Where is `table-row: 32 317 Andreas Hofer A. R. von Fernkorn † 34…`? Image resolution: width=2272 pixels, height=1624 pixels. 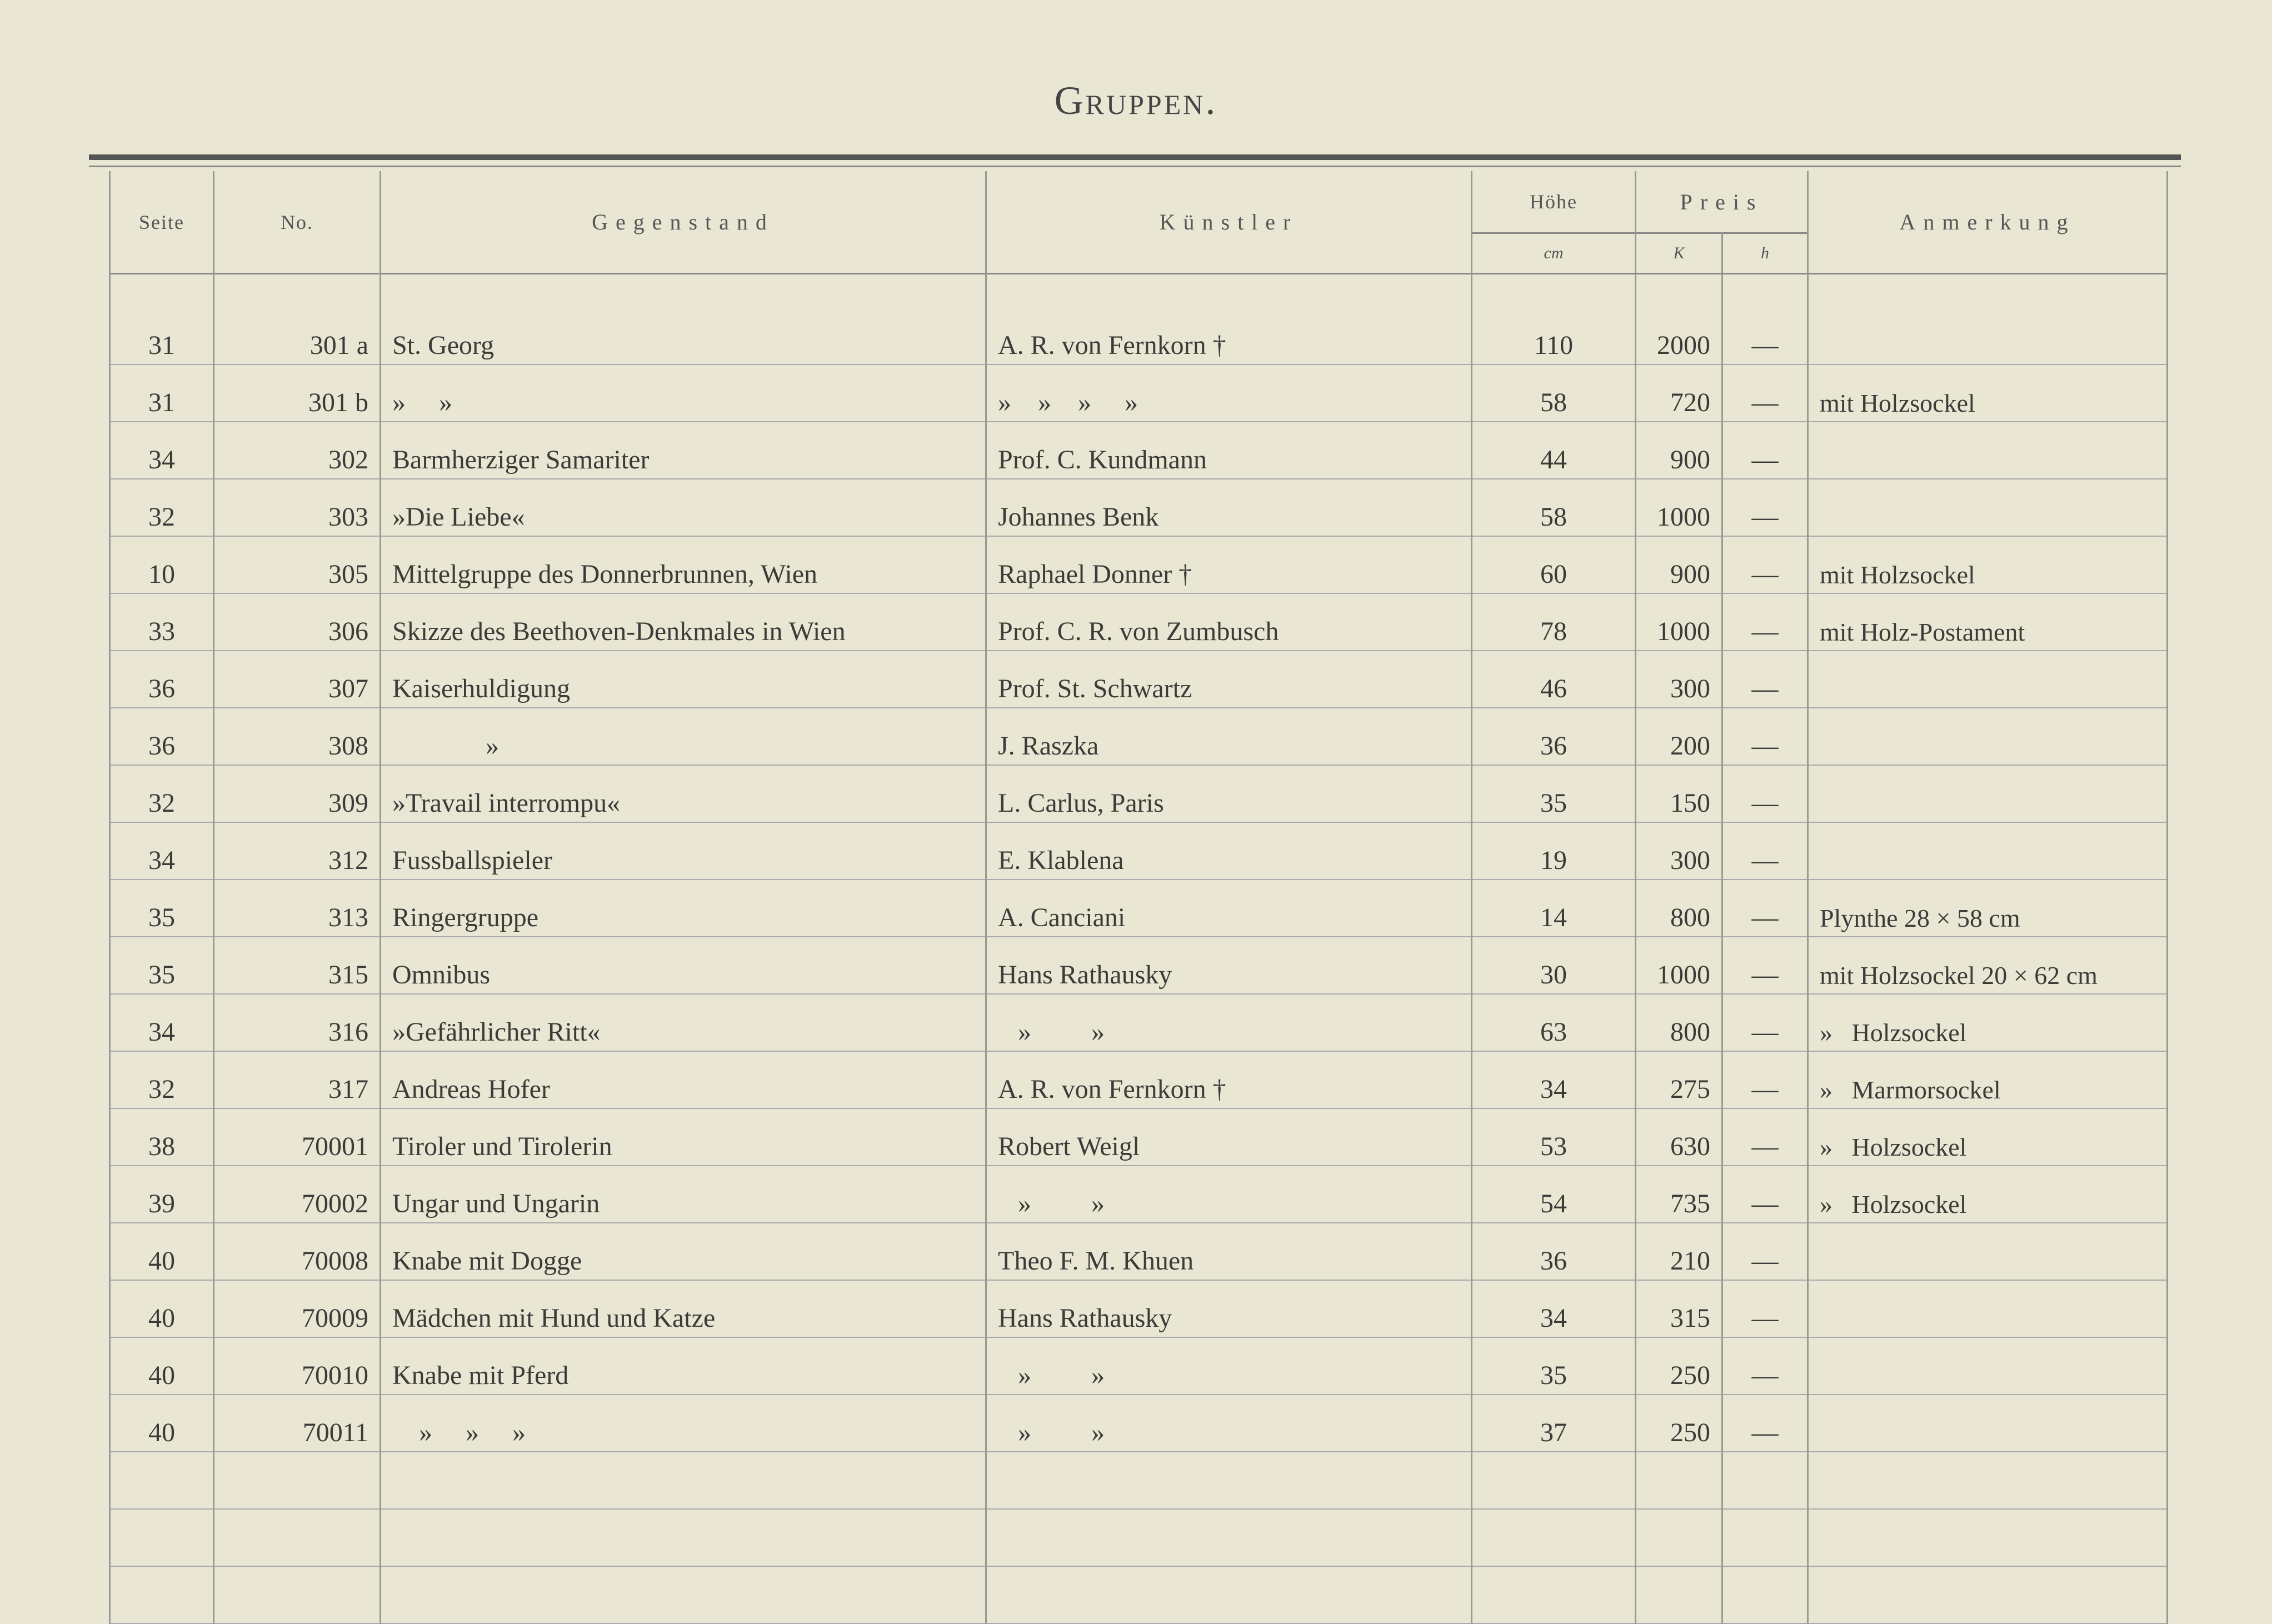 table-row: 32 317 Andreas Hofer A. R. von Fernkorn † 34… is located at coordinates (1138, 1080).